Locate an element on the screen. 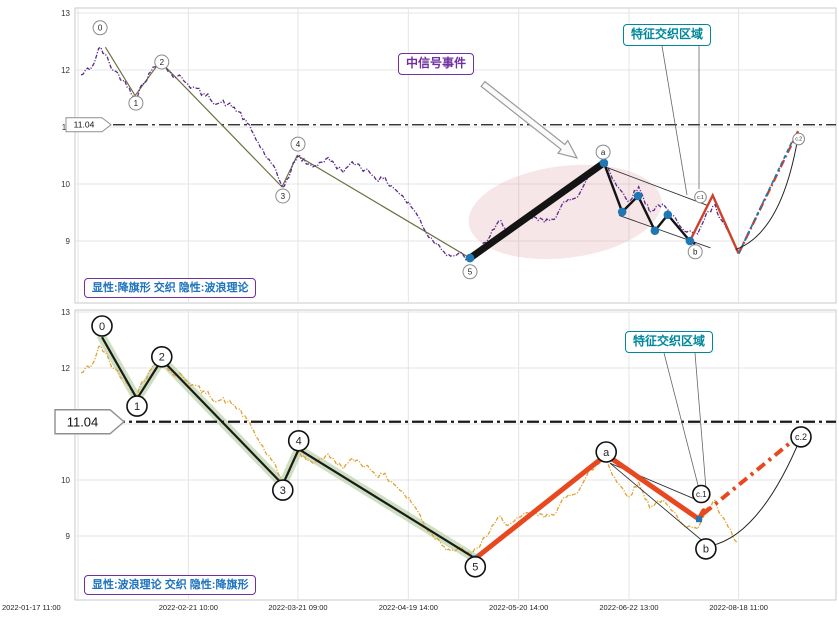  retrace-curve-top is located at coordinates (767, 191).